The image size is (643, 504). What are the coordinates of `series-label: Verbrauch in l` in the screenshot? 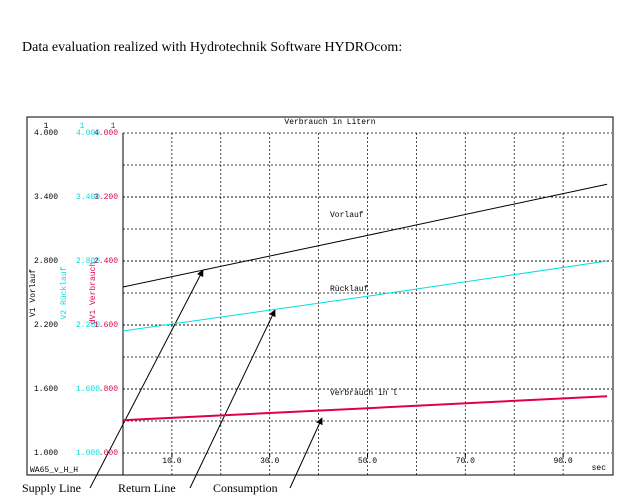 It's located at (363, 393).